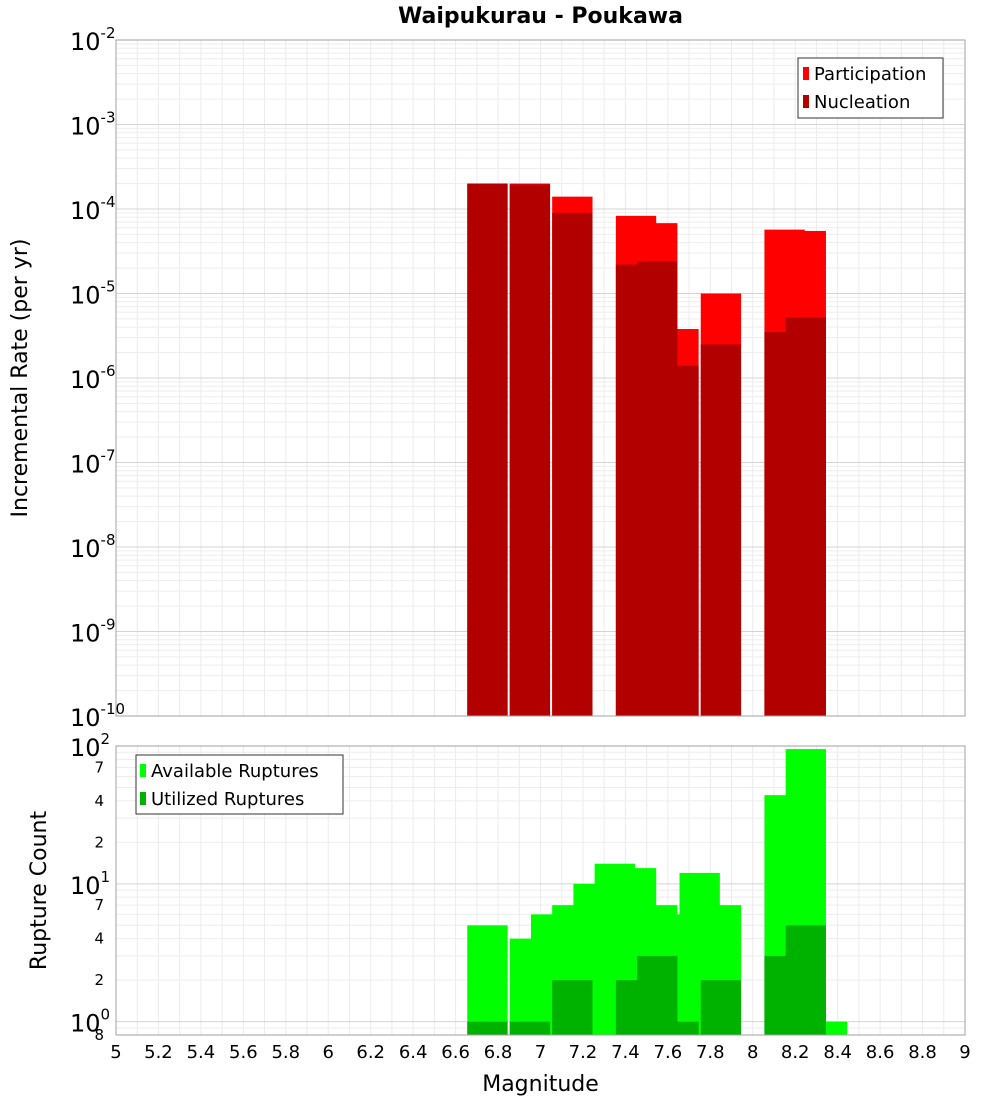  I want to click on top-y-tick-label: 10⁻⁷, so click(93, 463).